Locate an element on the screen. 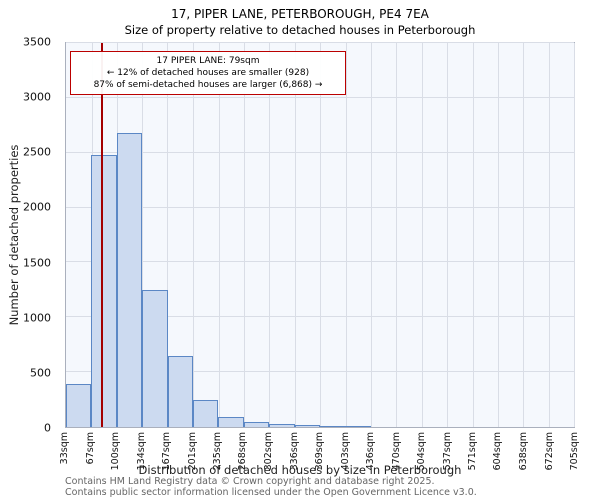 This screenshot has width=600, height=500. y-tick-label: 2000 is located at coordinates (37, 207).